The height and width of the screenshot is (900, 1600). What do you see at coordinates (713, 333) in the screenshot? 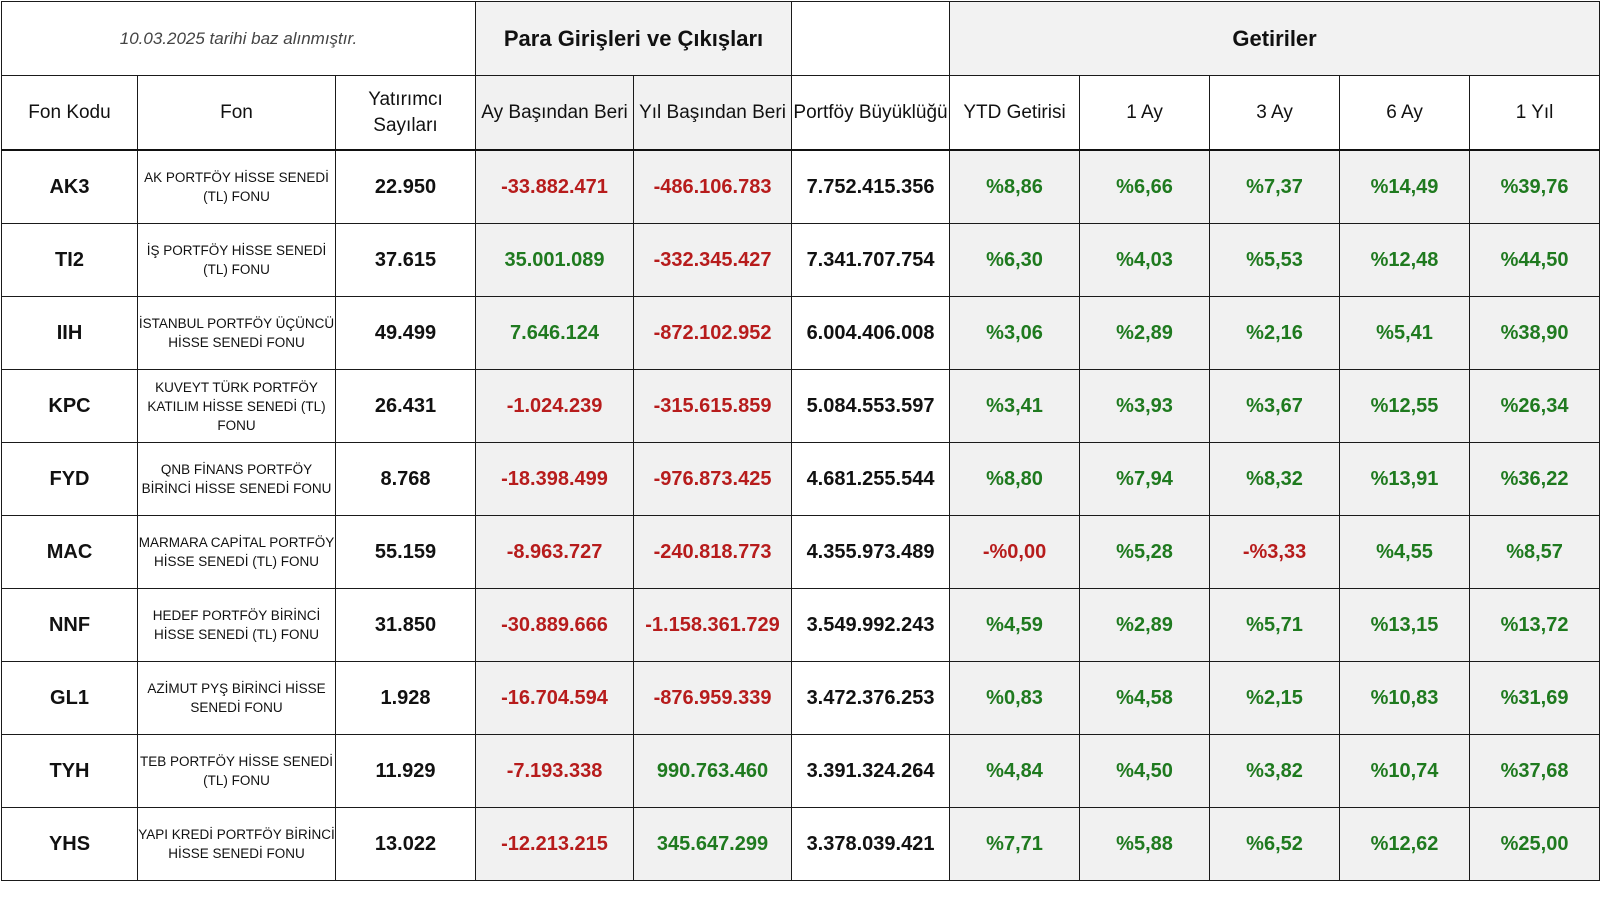
I see `cell-ytd: -872.102.952` at bounding box center [713, 333].